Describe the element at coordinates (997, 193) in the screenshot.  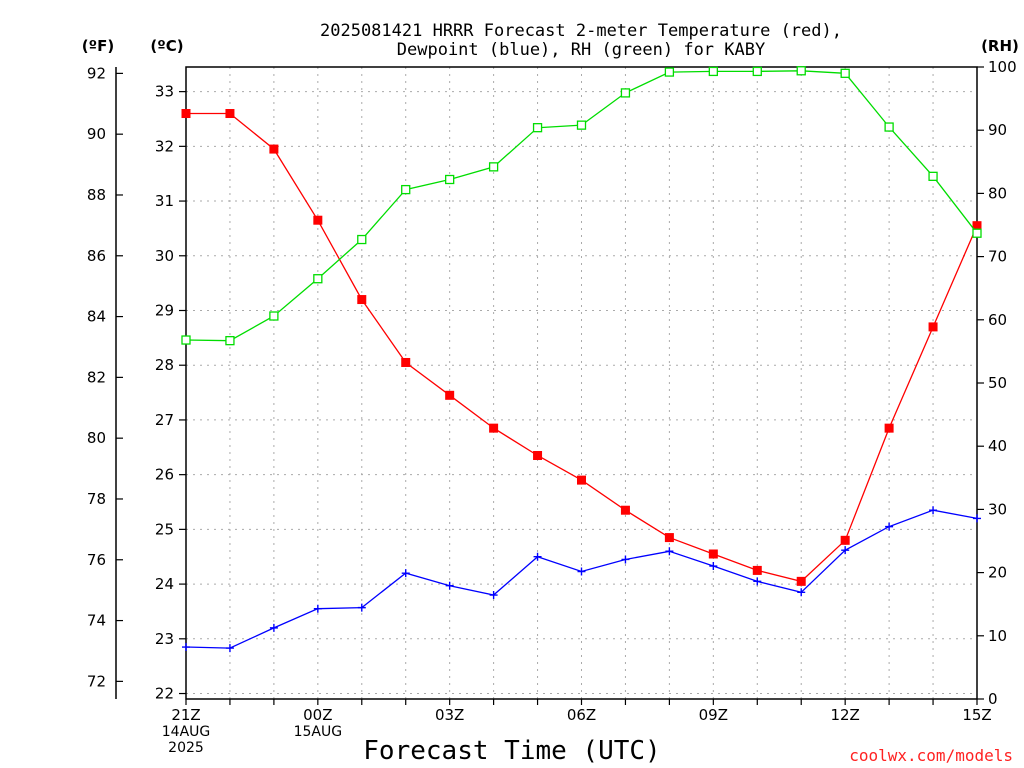
I see `rh-tick-label: 80` at that location.